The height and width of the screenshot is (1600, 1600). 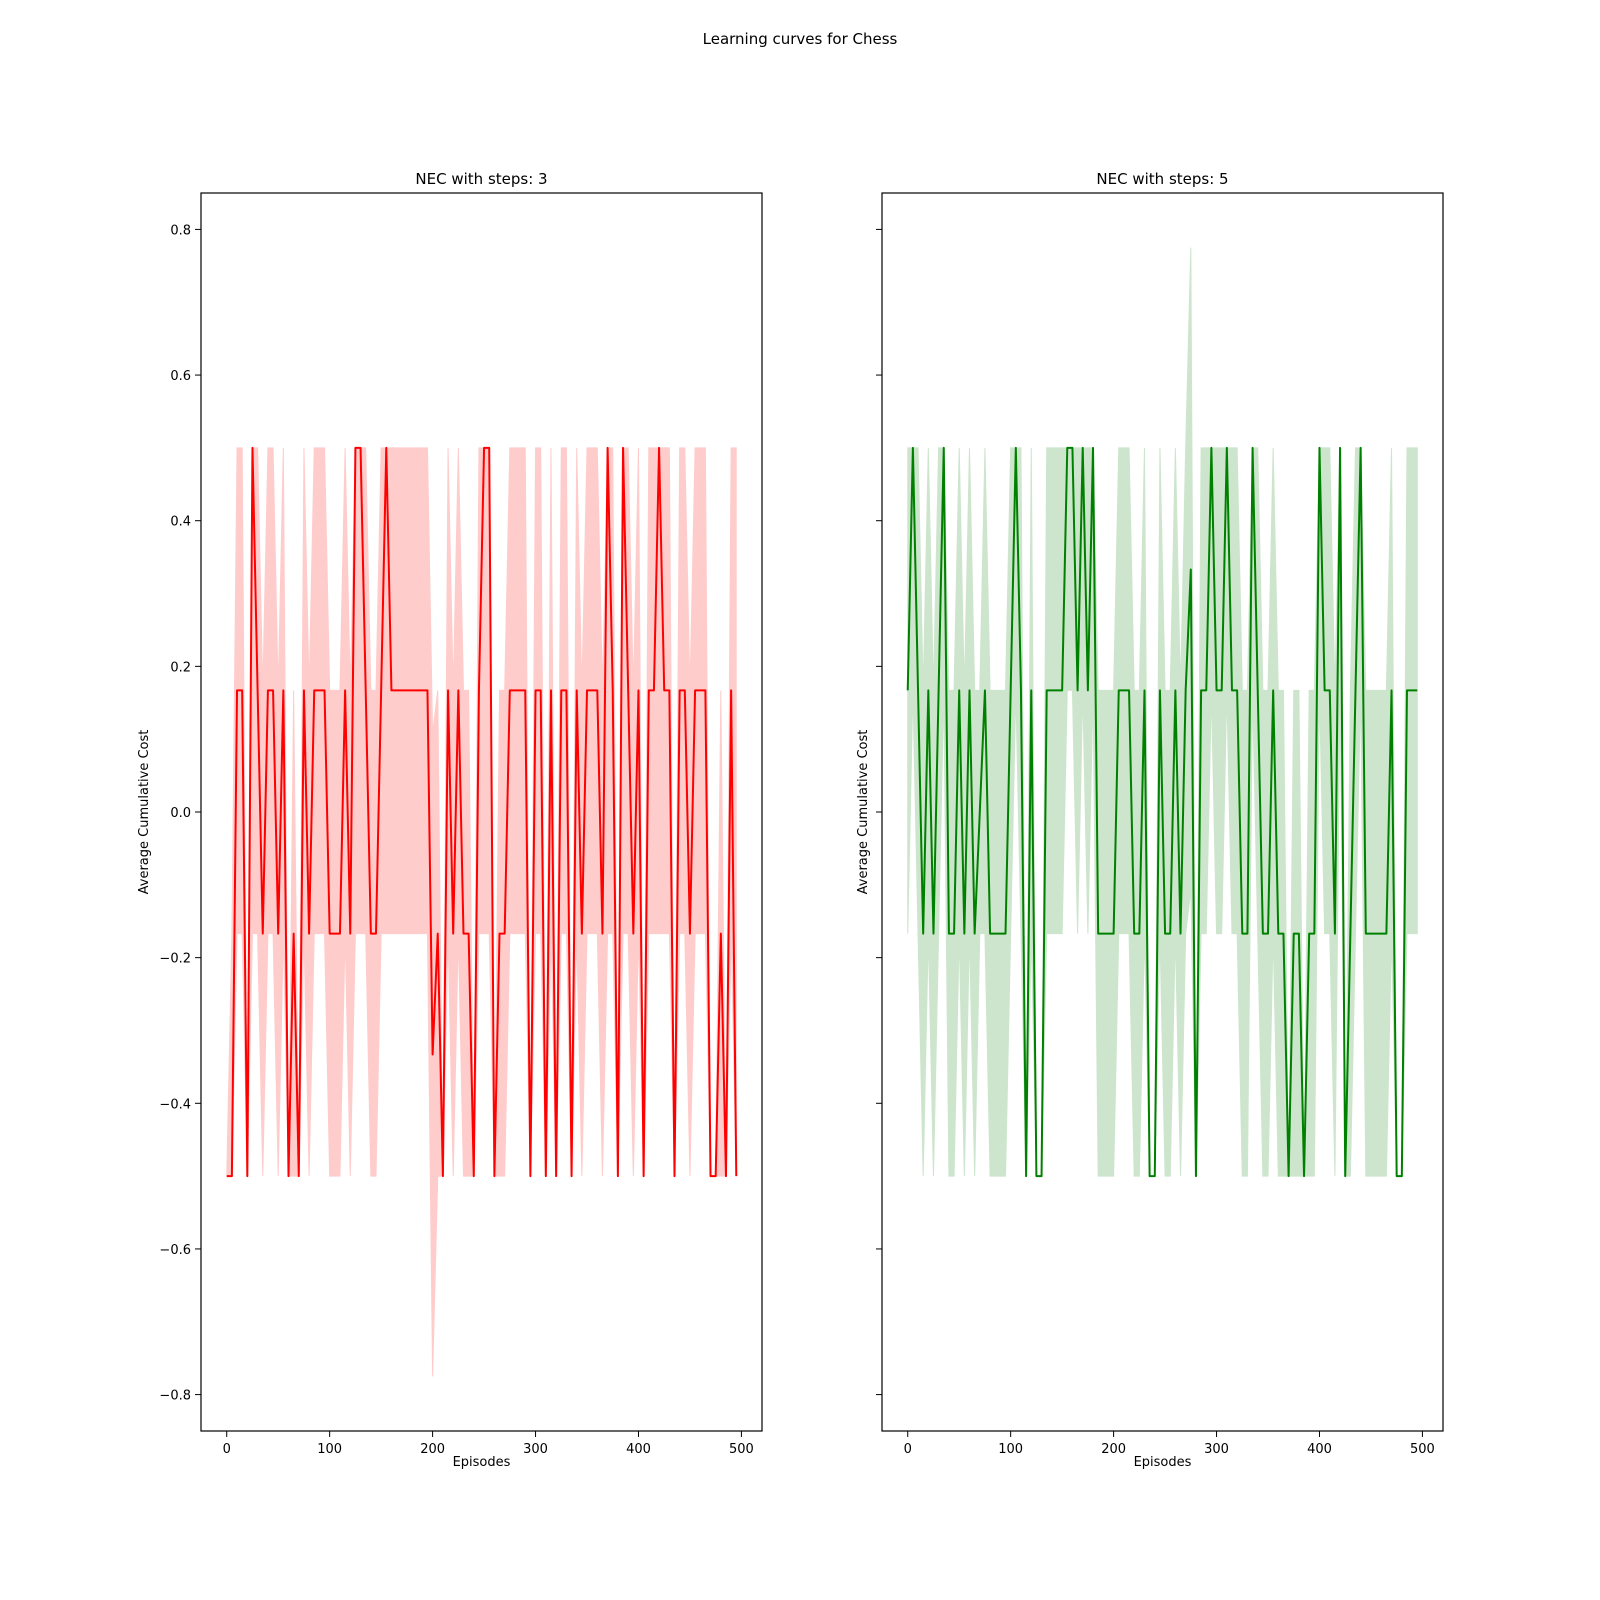 What do you see at coordinates (180, 813) in the screenshot?
I see `left-subplot-ytick-label-4: 0.0` at bounding box center [180, 813].